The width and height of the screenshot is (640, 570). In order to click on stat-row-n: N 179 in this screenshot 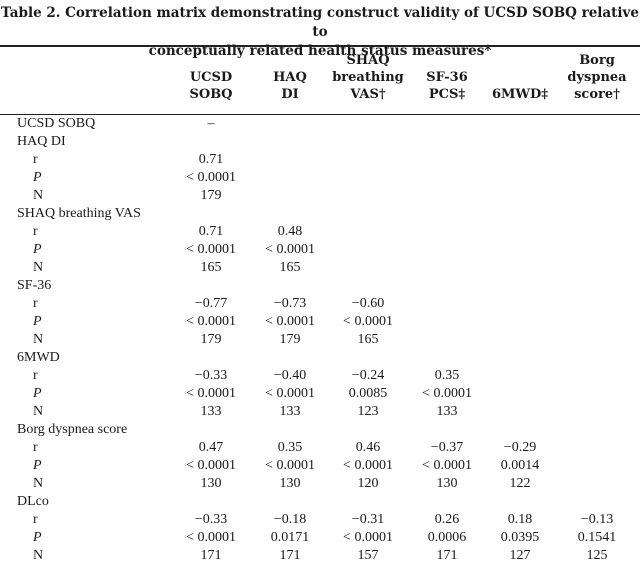, I will do `click(320, 196)`.